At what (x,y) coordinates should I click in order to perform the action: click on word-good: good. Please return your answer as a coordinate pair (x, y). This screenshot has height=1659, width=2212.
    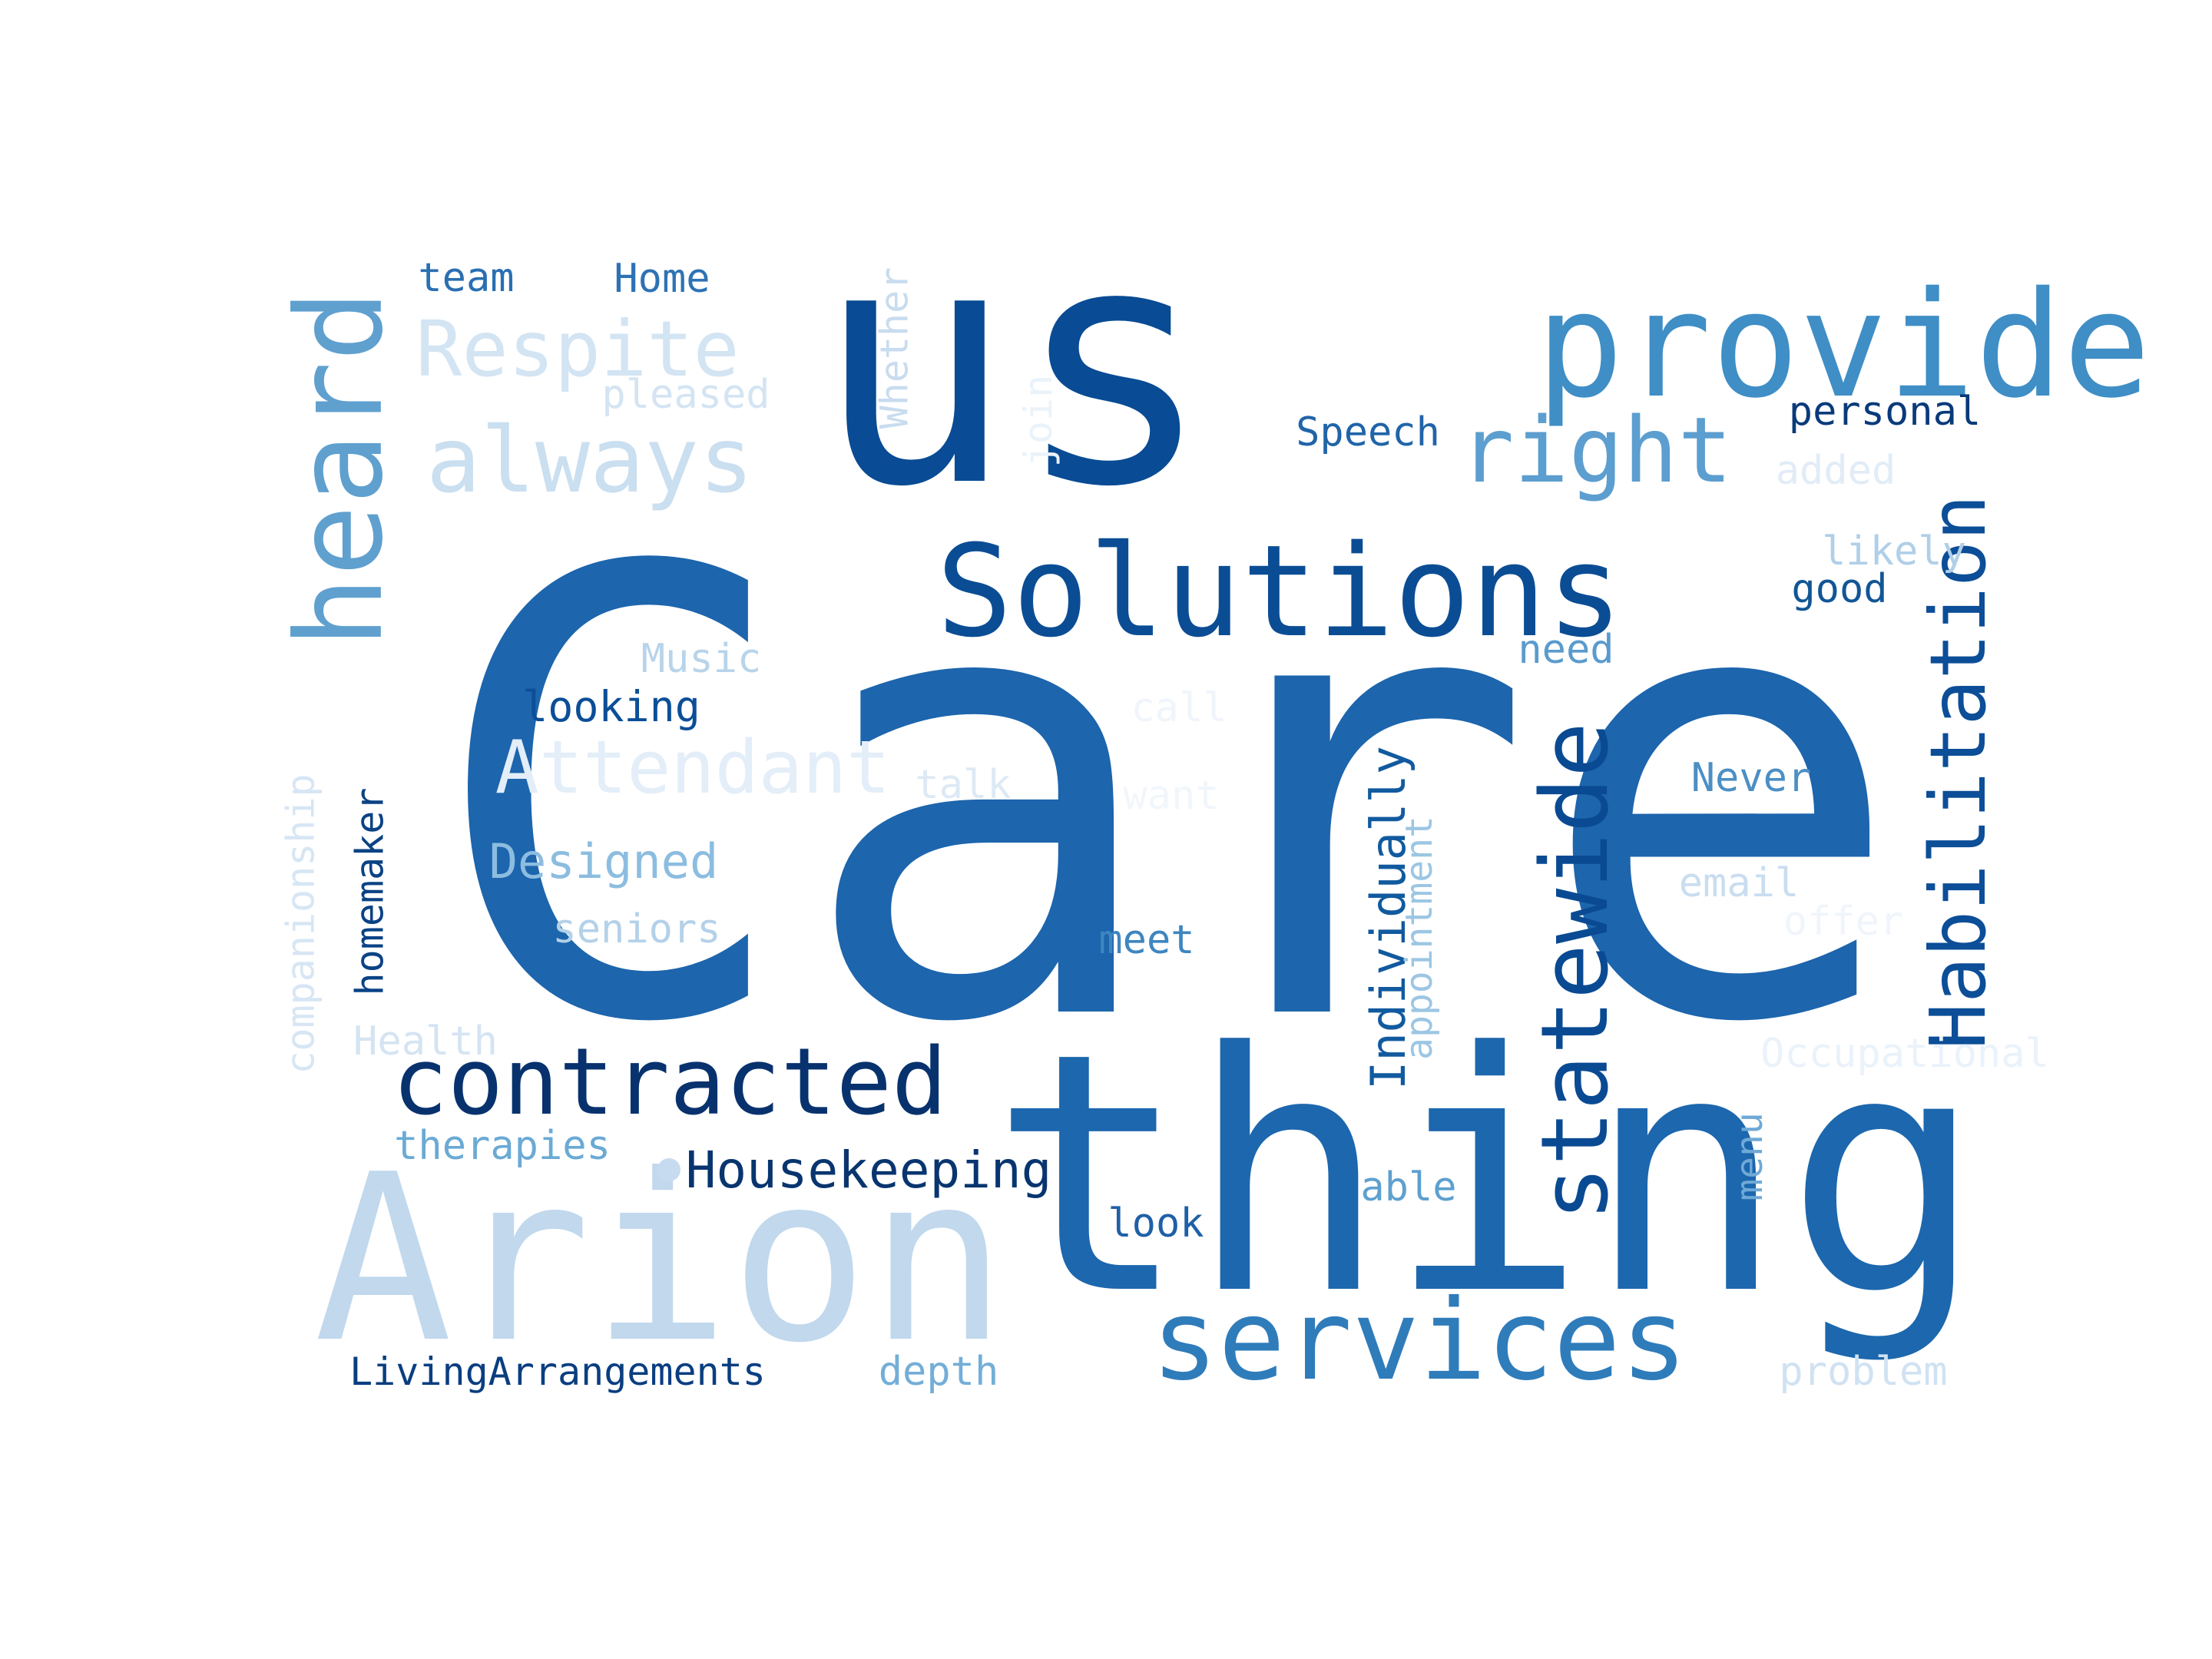
    Looking at the image, I should click on (1839, 589).